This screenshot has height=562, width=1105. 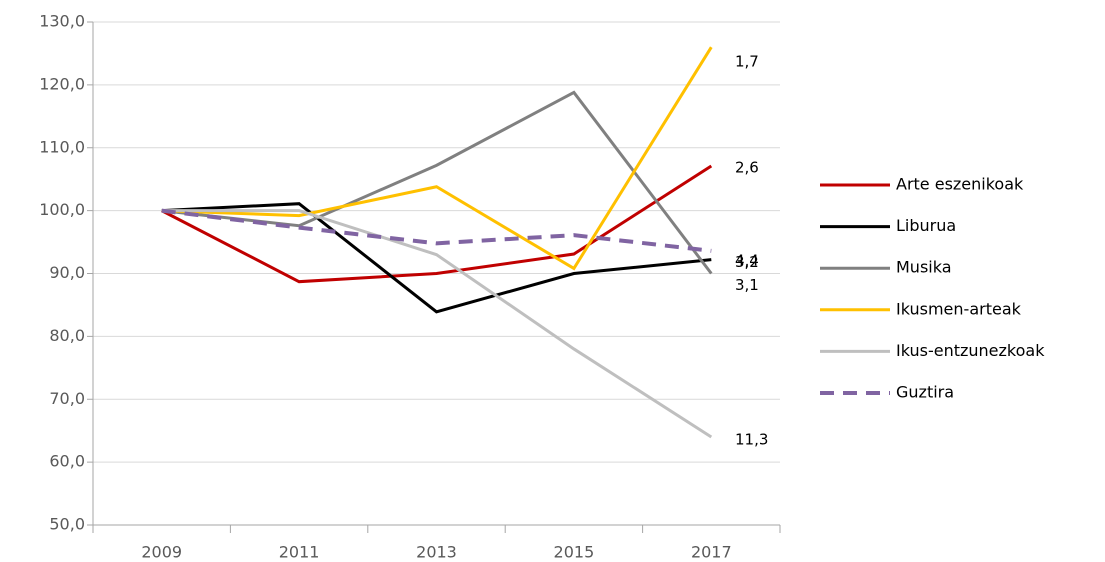 What do you see at coordinates (926, 225) in the screenshot?
I see `legend-label: Liburua` at bounding box center [926, 225].